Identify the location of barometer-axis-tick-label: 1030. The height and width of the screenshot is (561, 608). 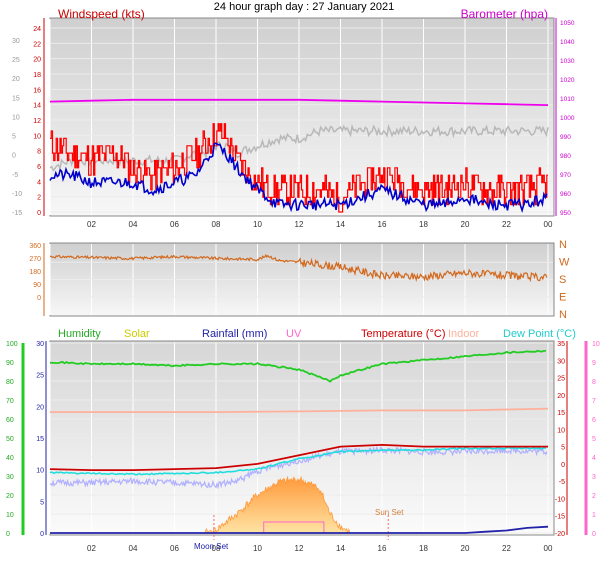
(567, 61).